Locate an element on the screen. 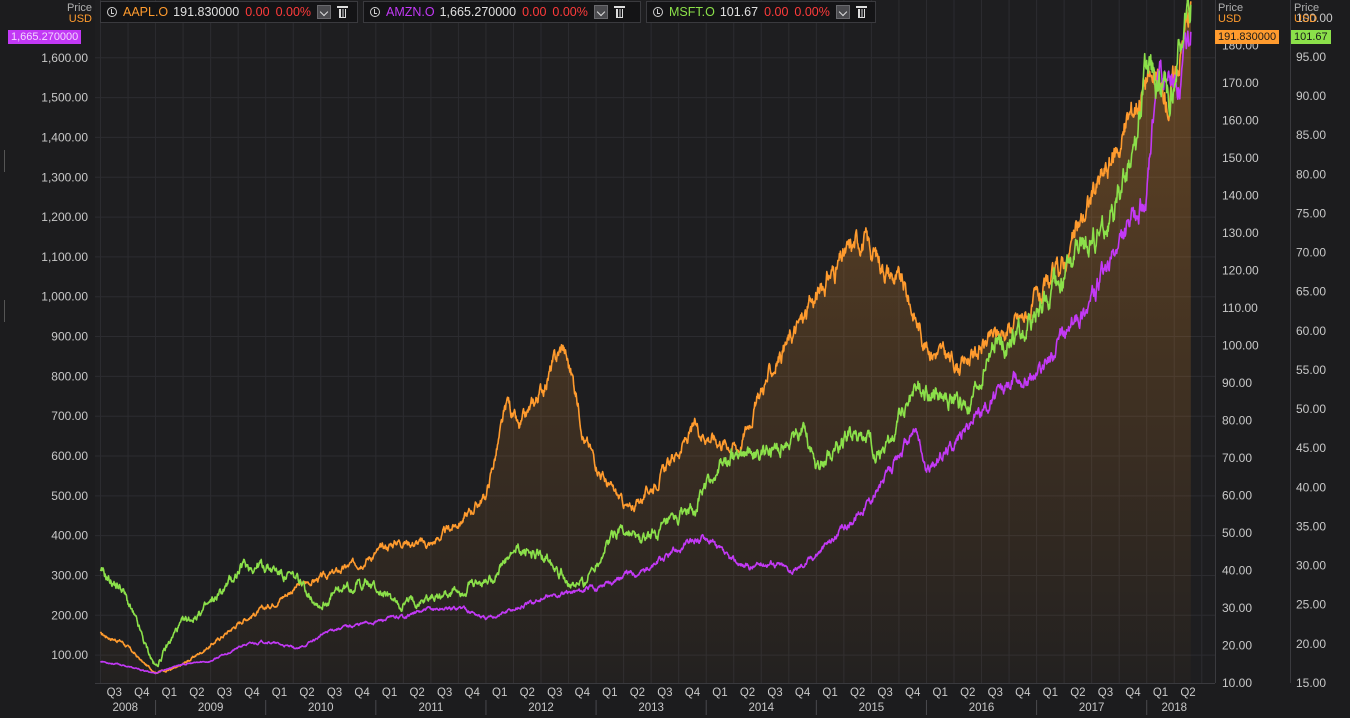  time-axis-year-label: 2012 is located at coordinates (541, 708).